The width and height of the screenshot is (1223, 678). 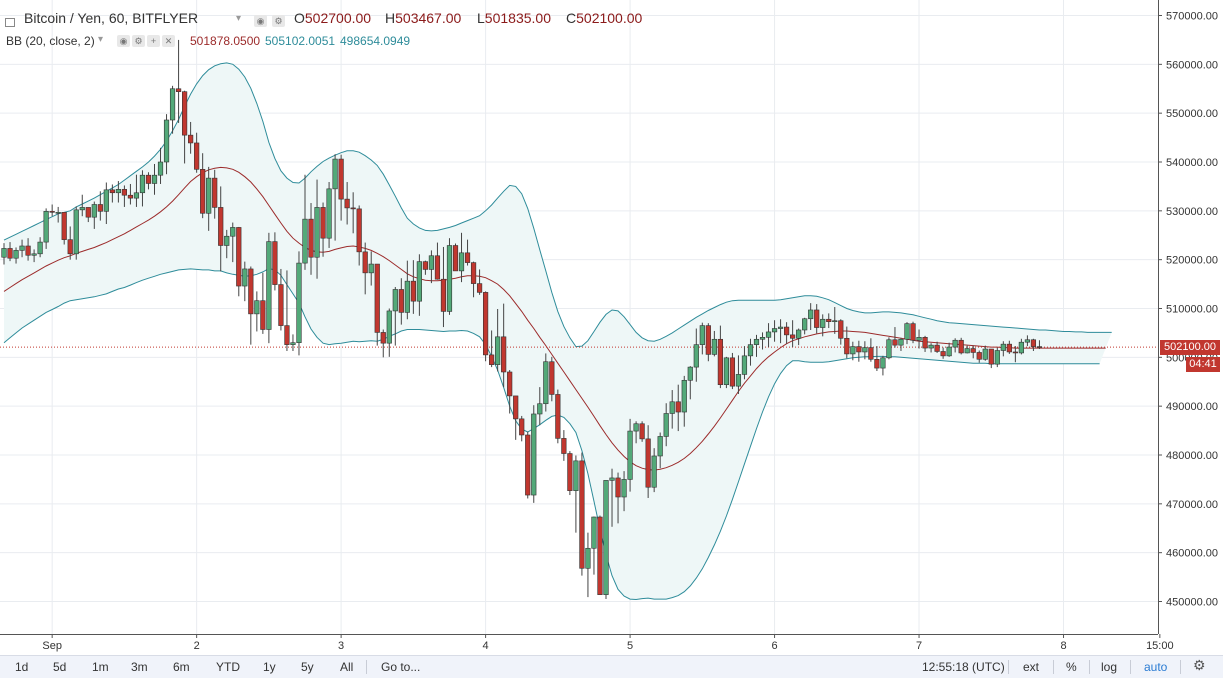 What do you see at coordinates (375, 41) in the screenshot?
I see `bb-lower-value: 498654.0949` at bounding box center [375, 41].